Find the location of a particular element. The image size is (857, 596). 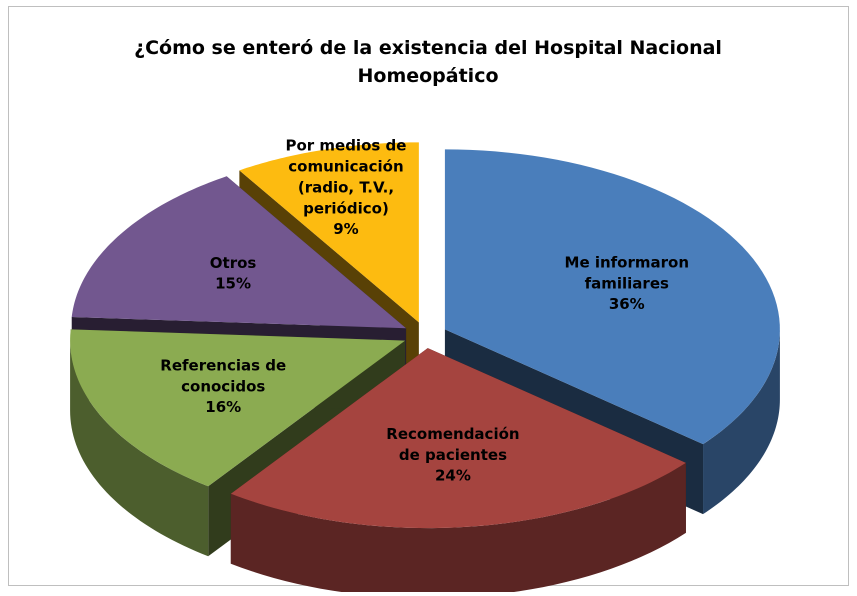

slice-value-label: 16% is located at coordinates (223, 407).